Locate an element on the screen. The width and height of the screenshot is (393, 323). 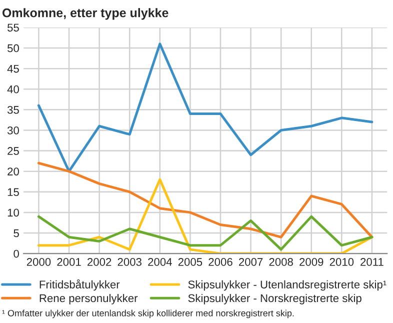
y-tick-label: 55 is located at coordinates (13, 28).